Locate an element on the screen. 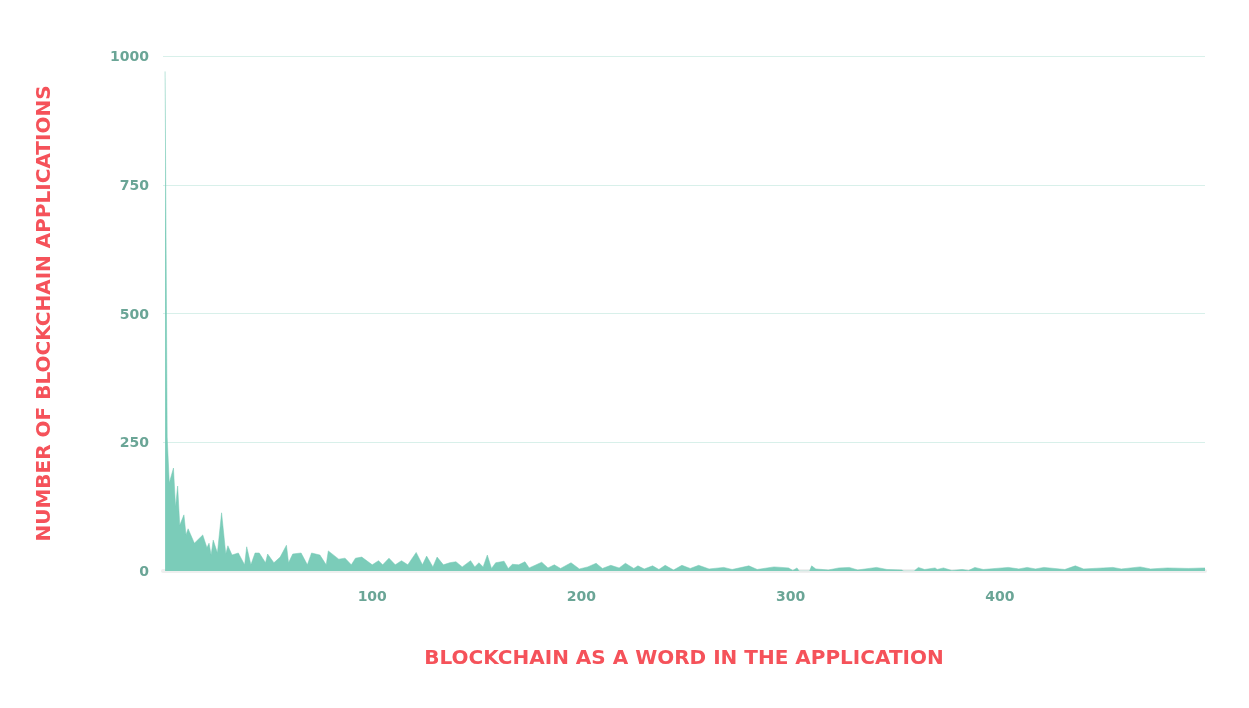  y-tick-label: 500 is located at coordinates (134, 313).